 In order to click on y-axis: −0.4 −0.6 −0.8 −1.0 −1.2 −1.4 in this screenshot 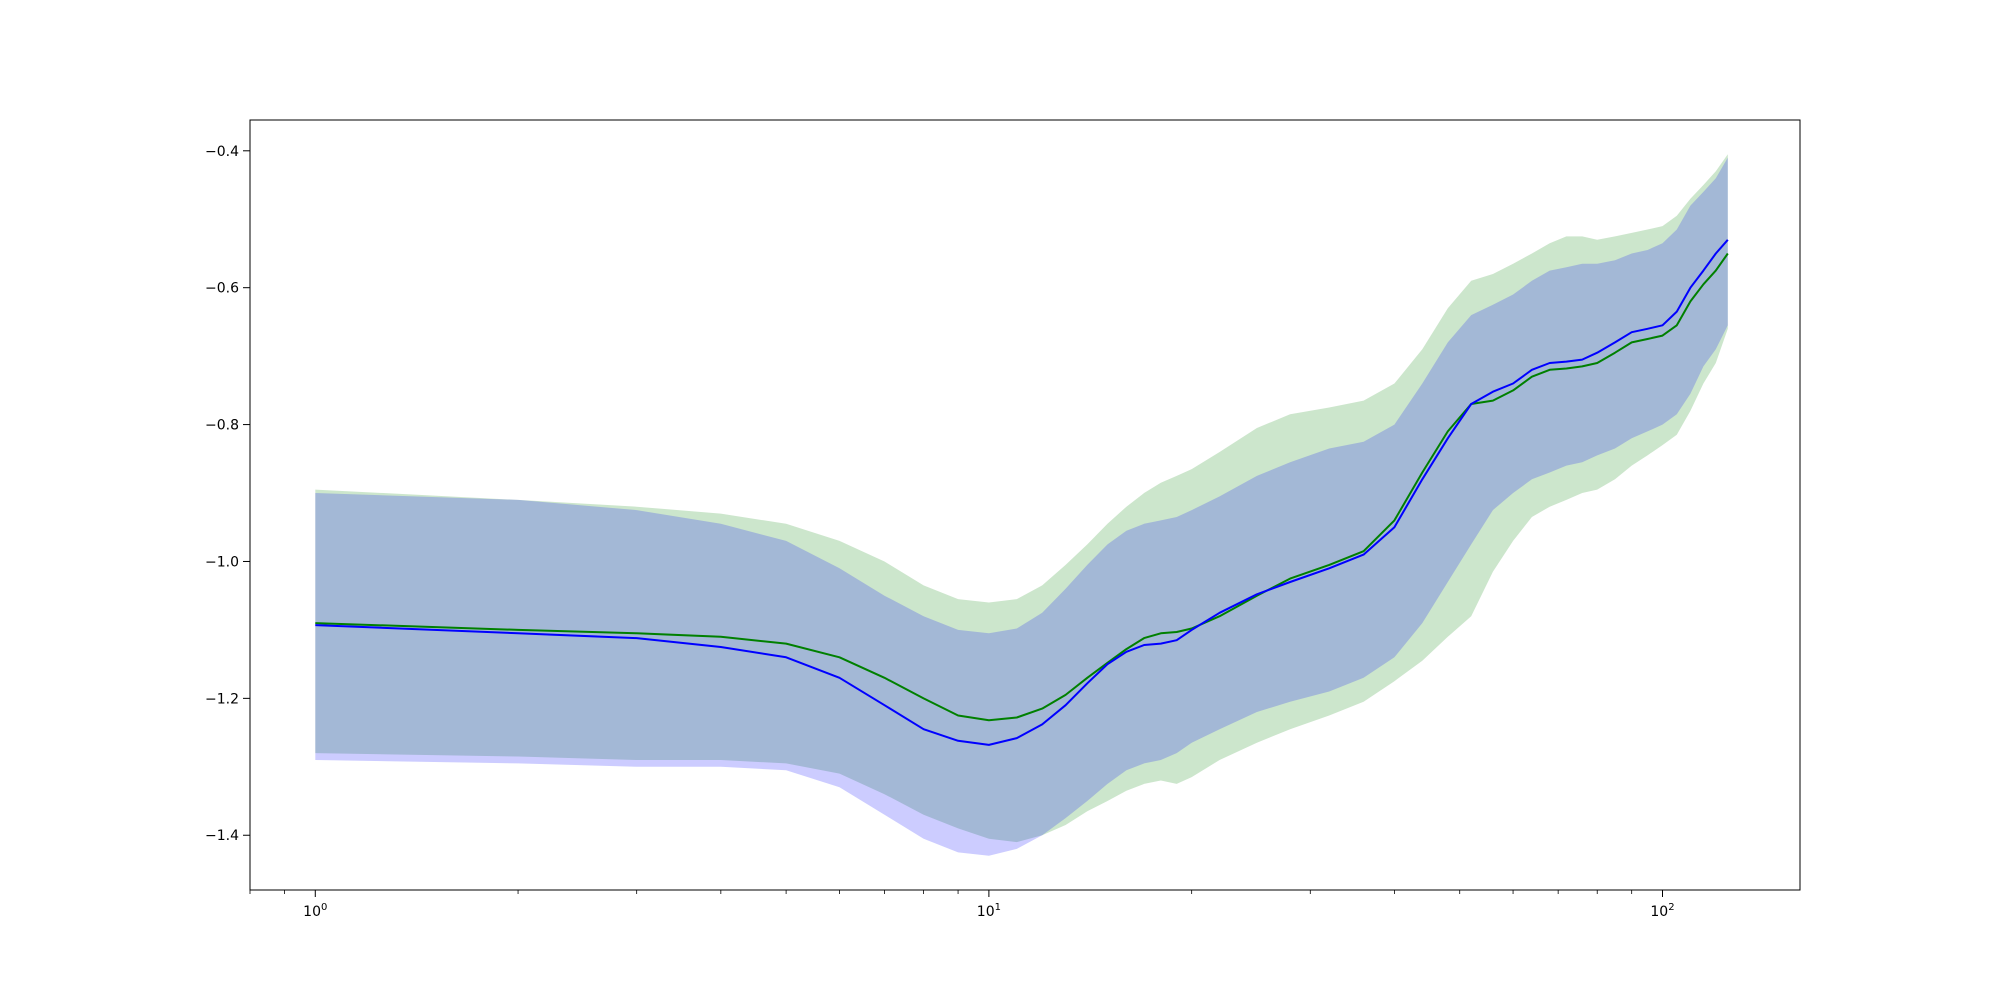, I will do `click(227, 494)`.